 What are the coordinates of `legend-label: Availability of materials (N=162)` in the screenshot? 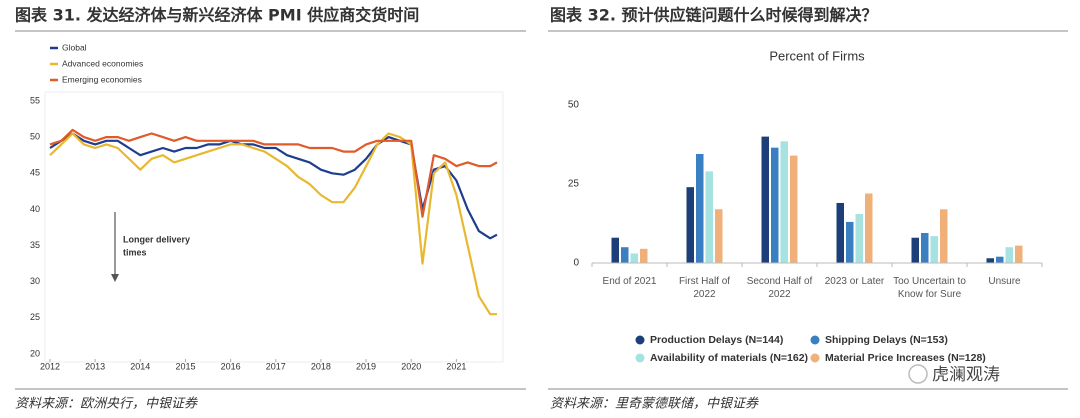 It's located at (729, 358).